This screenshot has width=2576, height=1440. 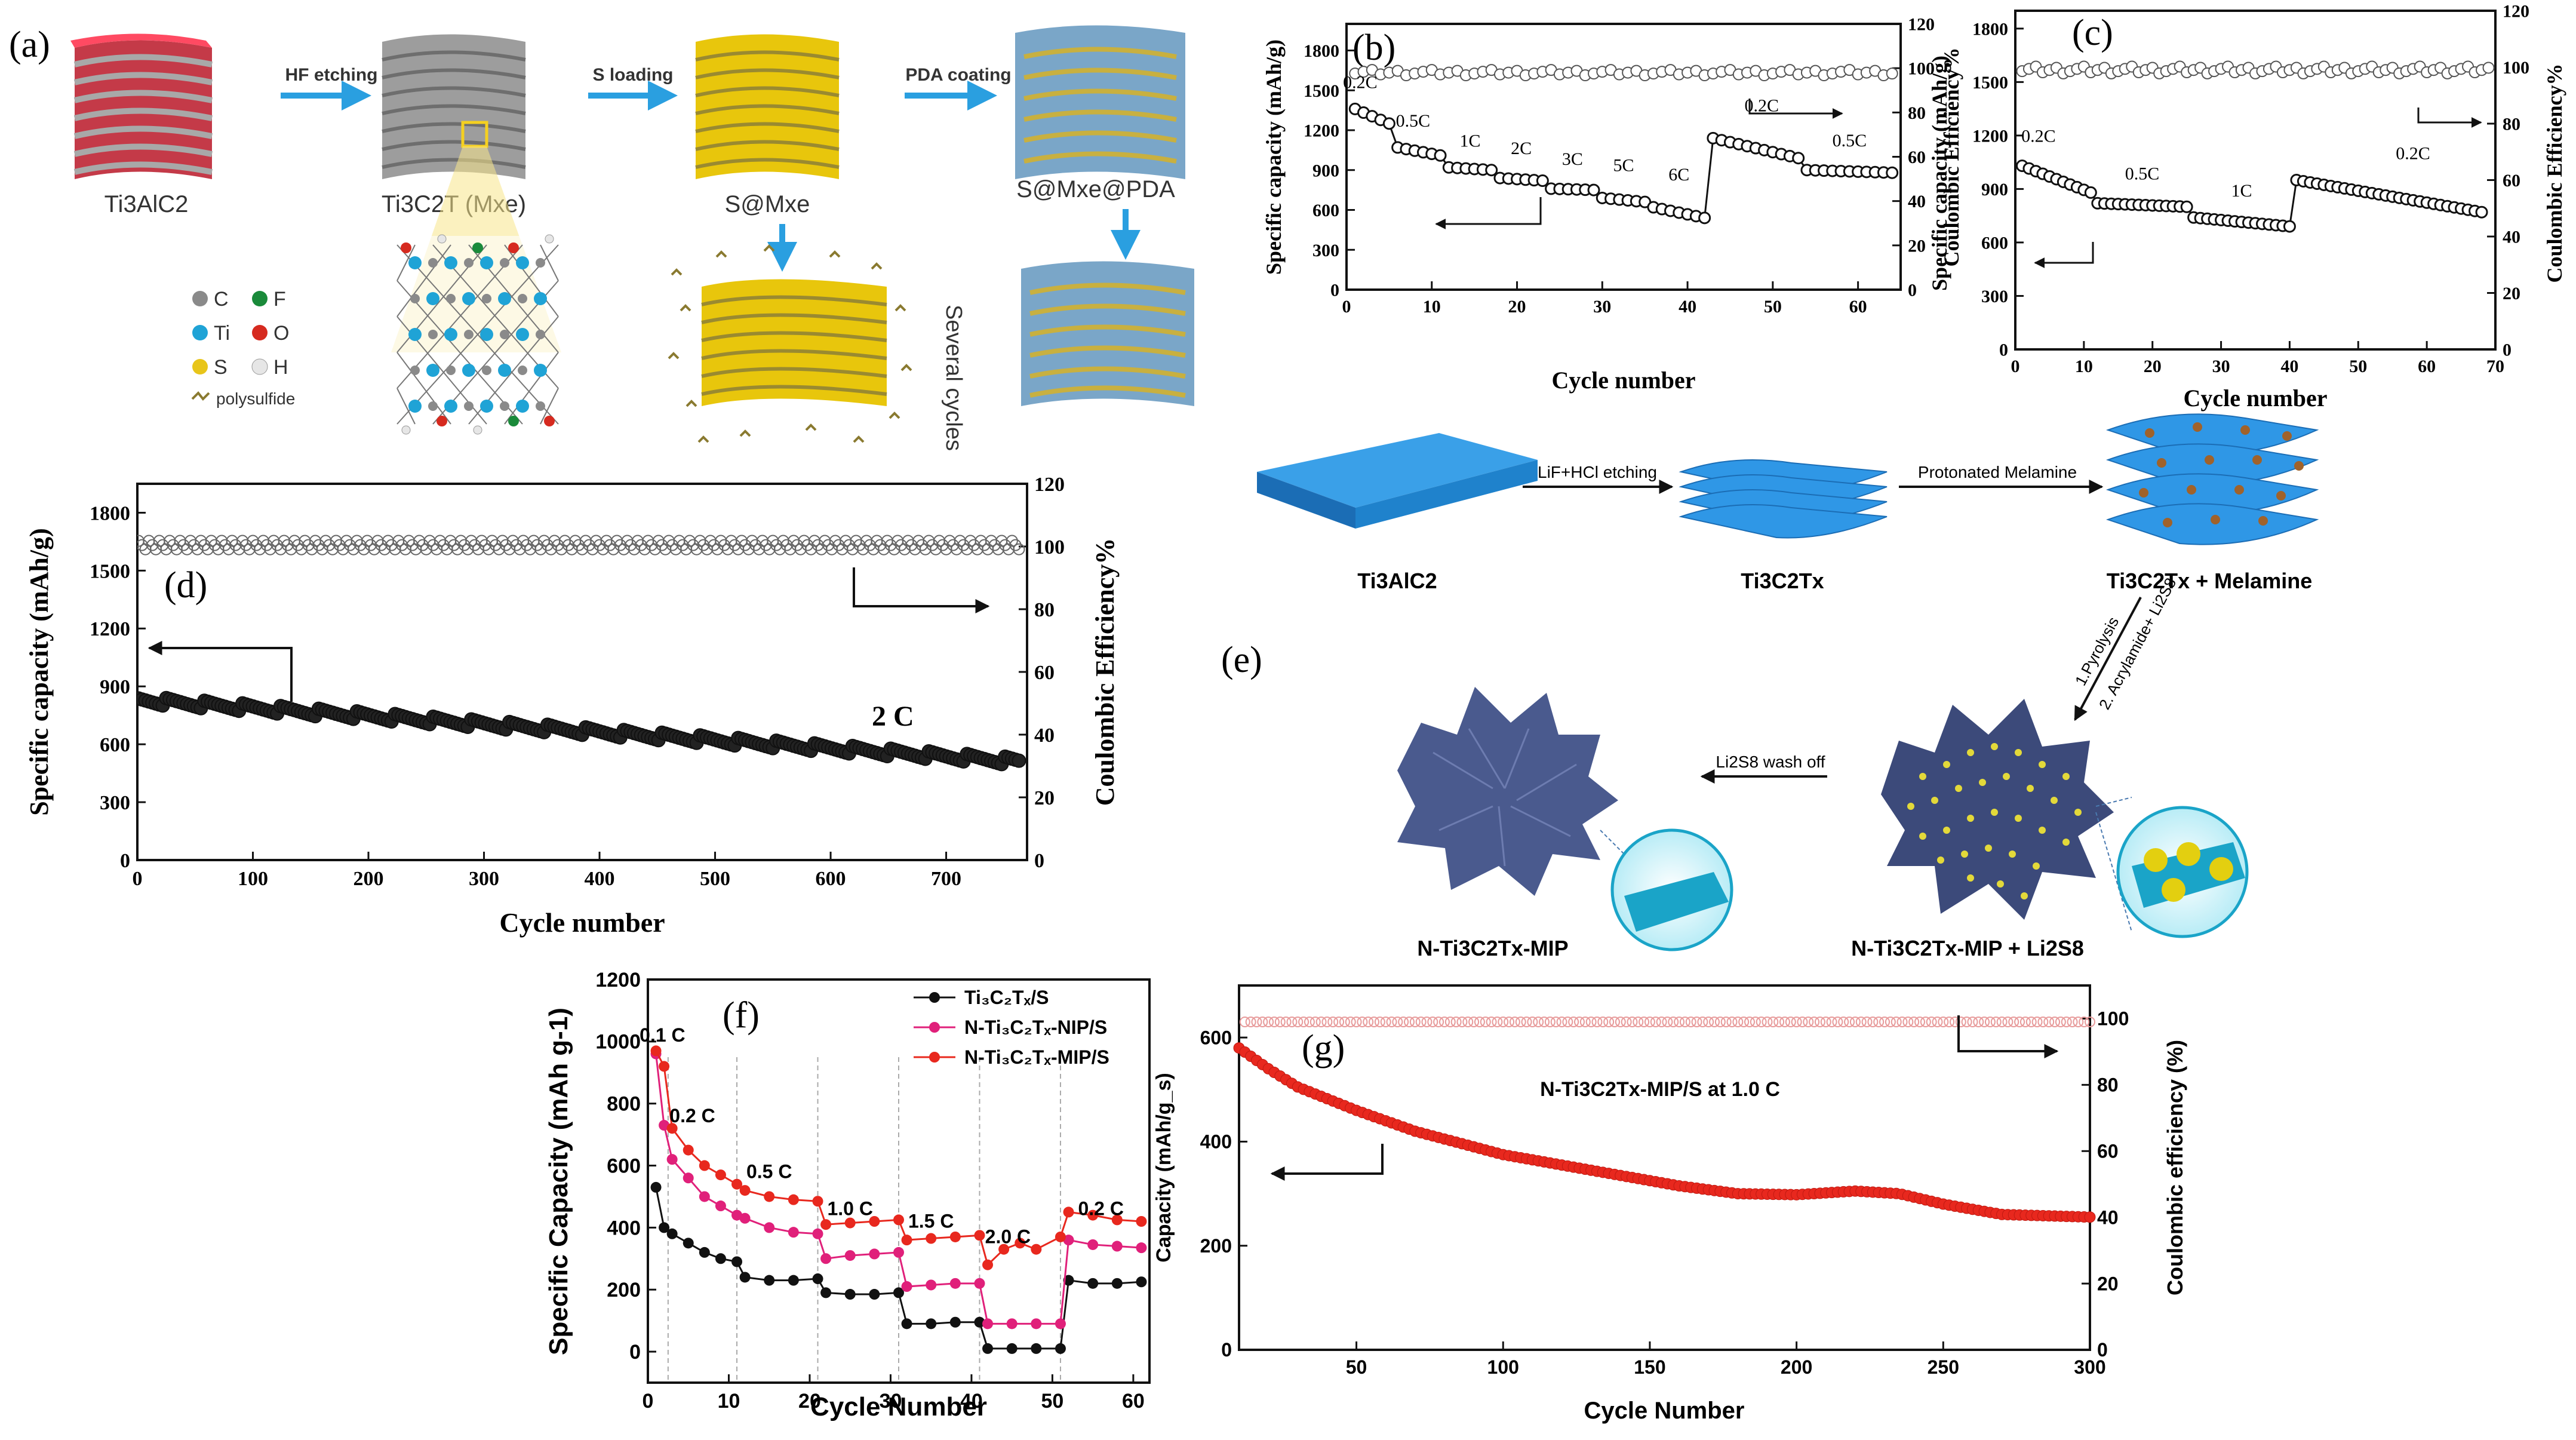 What do you see at coordinates (2255, 180) in the screenshot?
I see `chart-c-frame` at bounding box center [2255, 180].